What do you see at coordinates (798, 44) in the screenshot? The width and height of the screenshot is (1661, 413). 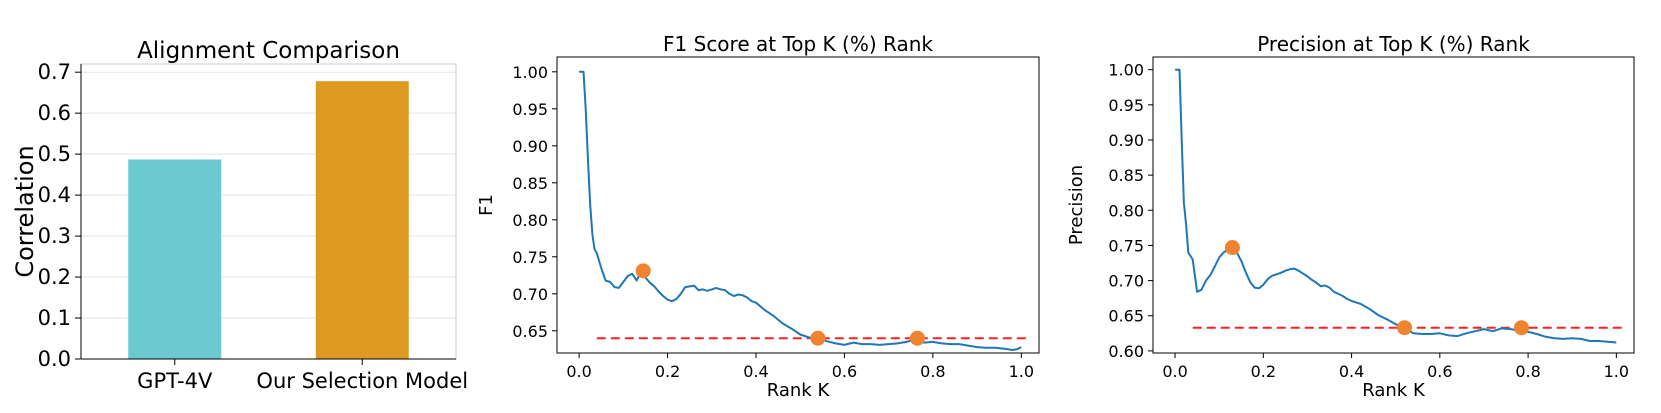 I see `chart-title: F1 Score at Top K (%) Rank` at bounding box center [798, 44].